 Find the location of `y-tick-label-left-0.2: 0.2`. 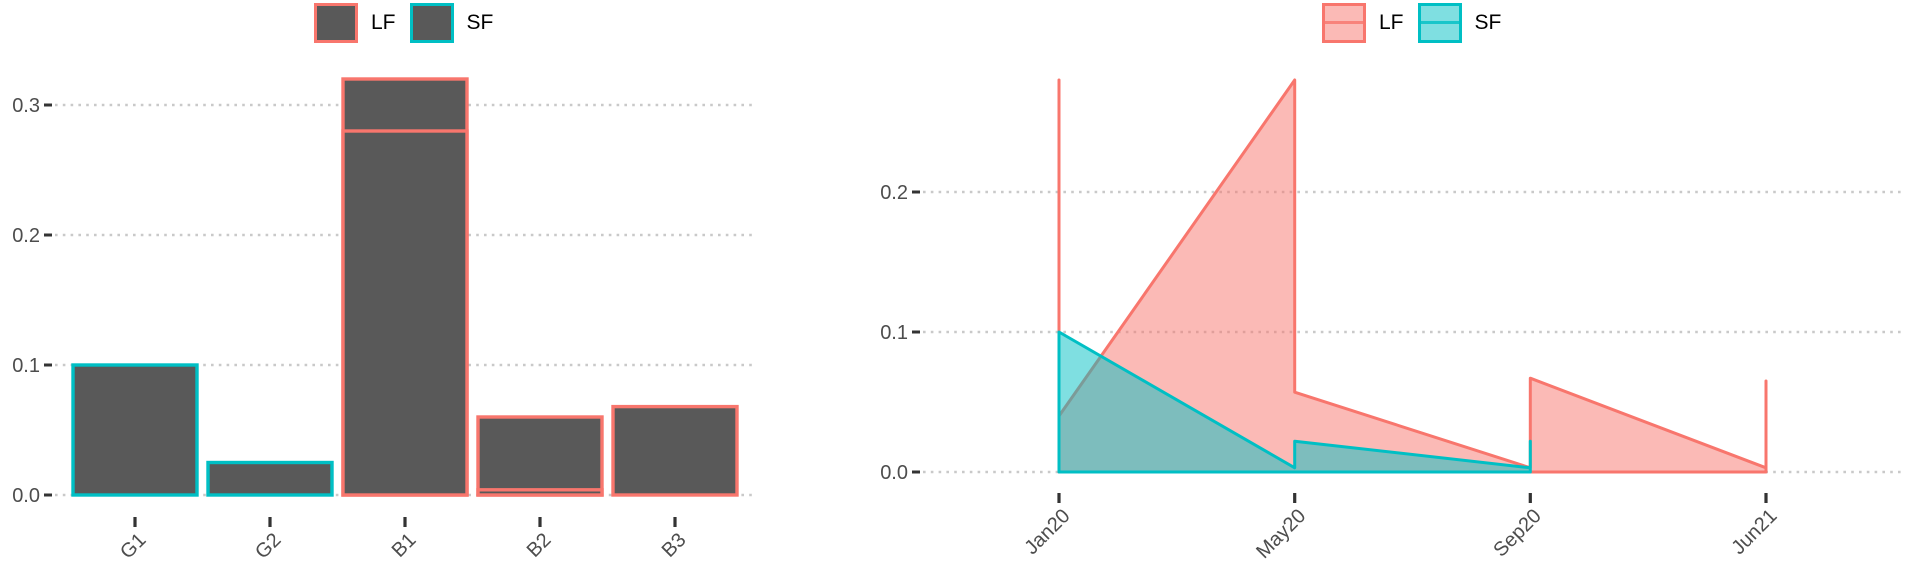

y-tick-label-left-0.2: 0.2 is located at coordinates (26, 236).